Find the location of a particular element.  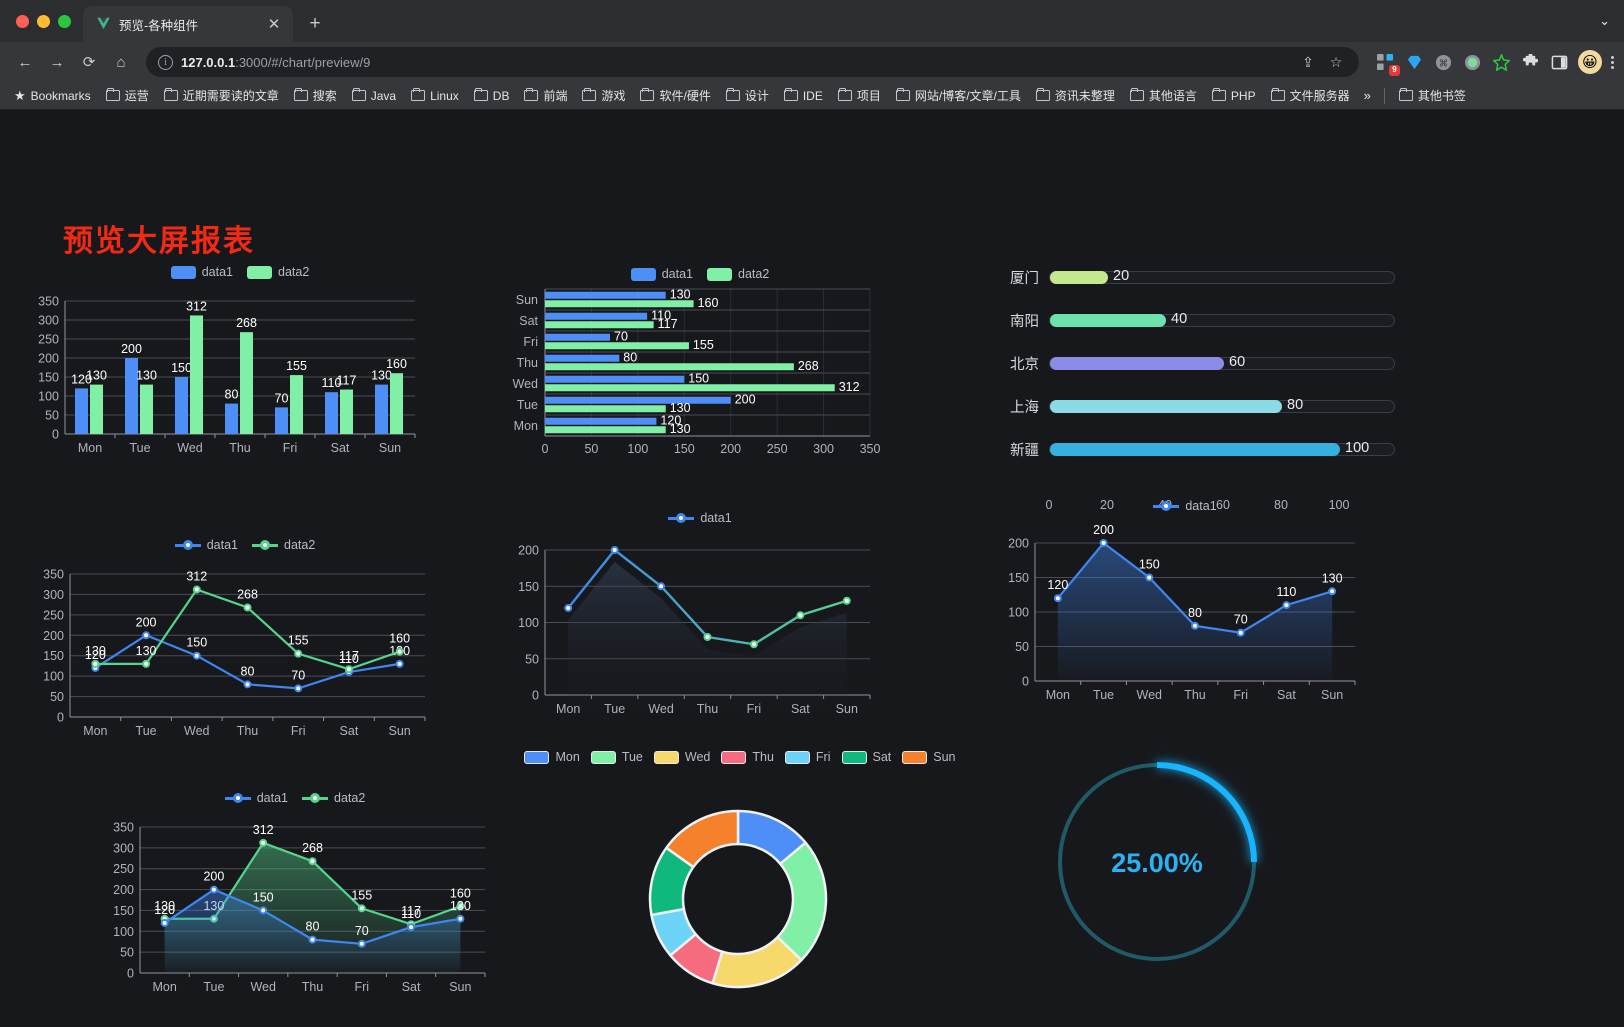

bookmark-folder-12: 网站/博客/文章/工具 is located at coordinates (958, 95).